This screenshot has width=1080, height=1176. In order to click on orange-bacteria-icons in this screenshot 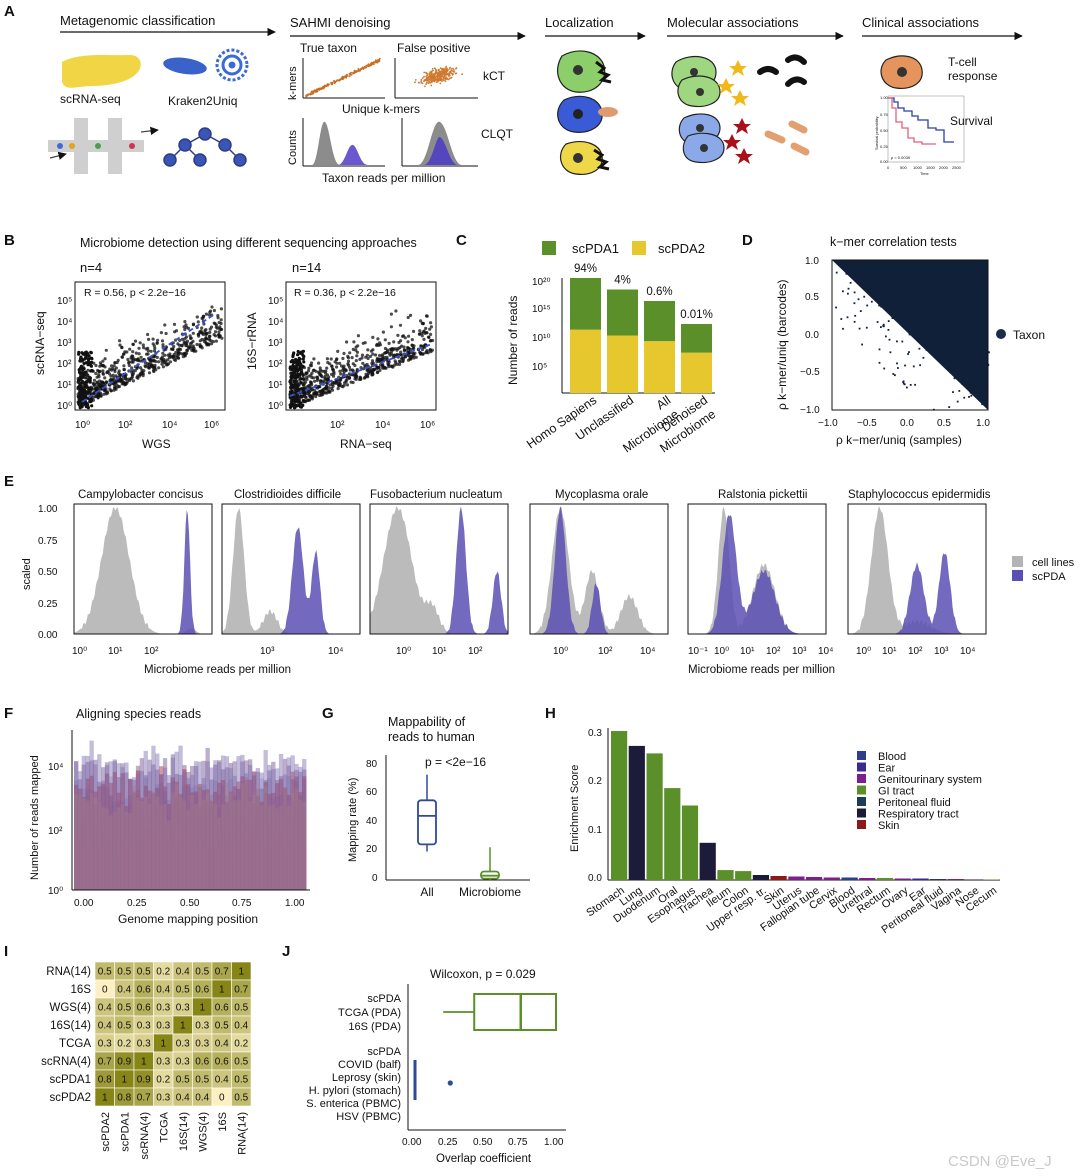, I will do `click(787, 138)`.